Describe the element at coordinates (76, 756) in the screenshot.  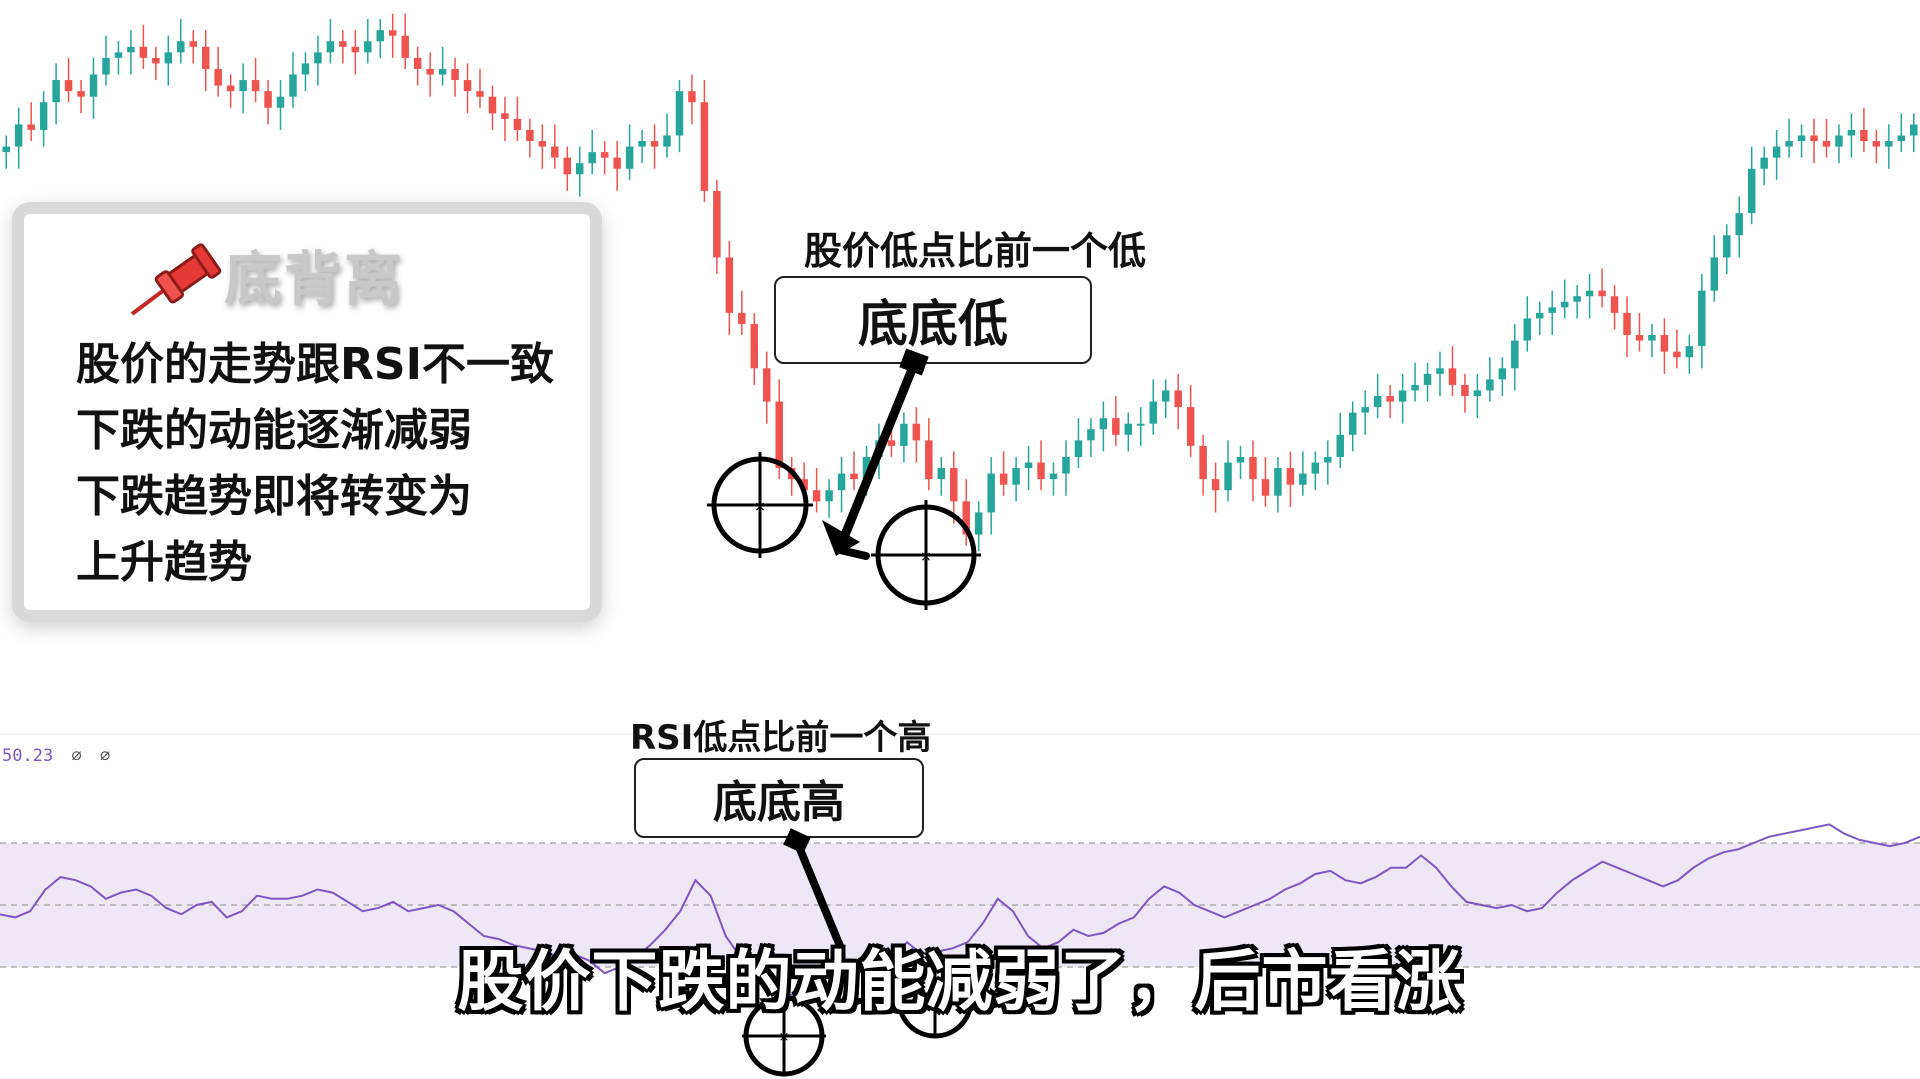
I see `rsi-na-1: ∅` at that location.